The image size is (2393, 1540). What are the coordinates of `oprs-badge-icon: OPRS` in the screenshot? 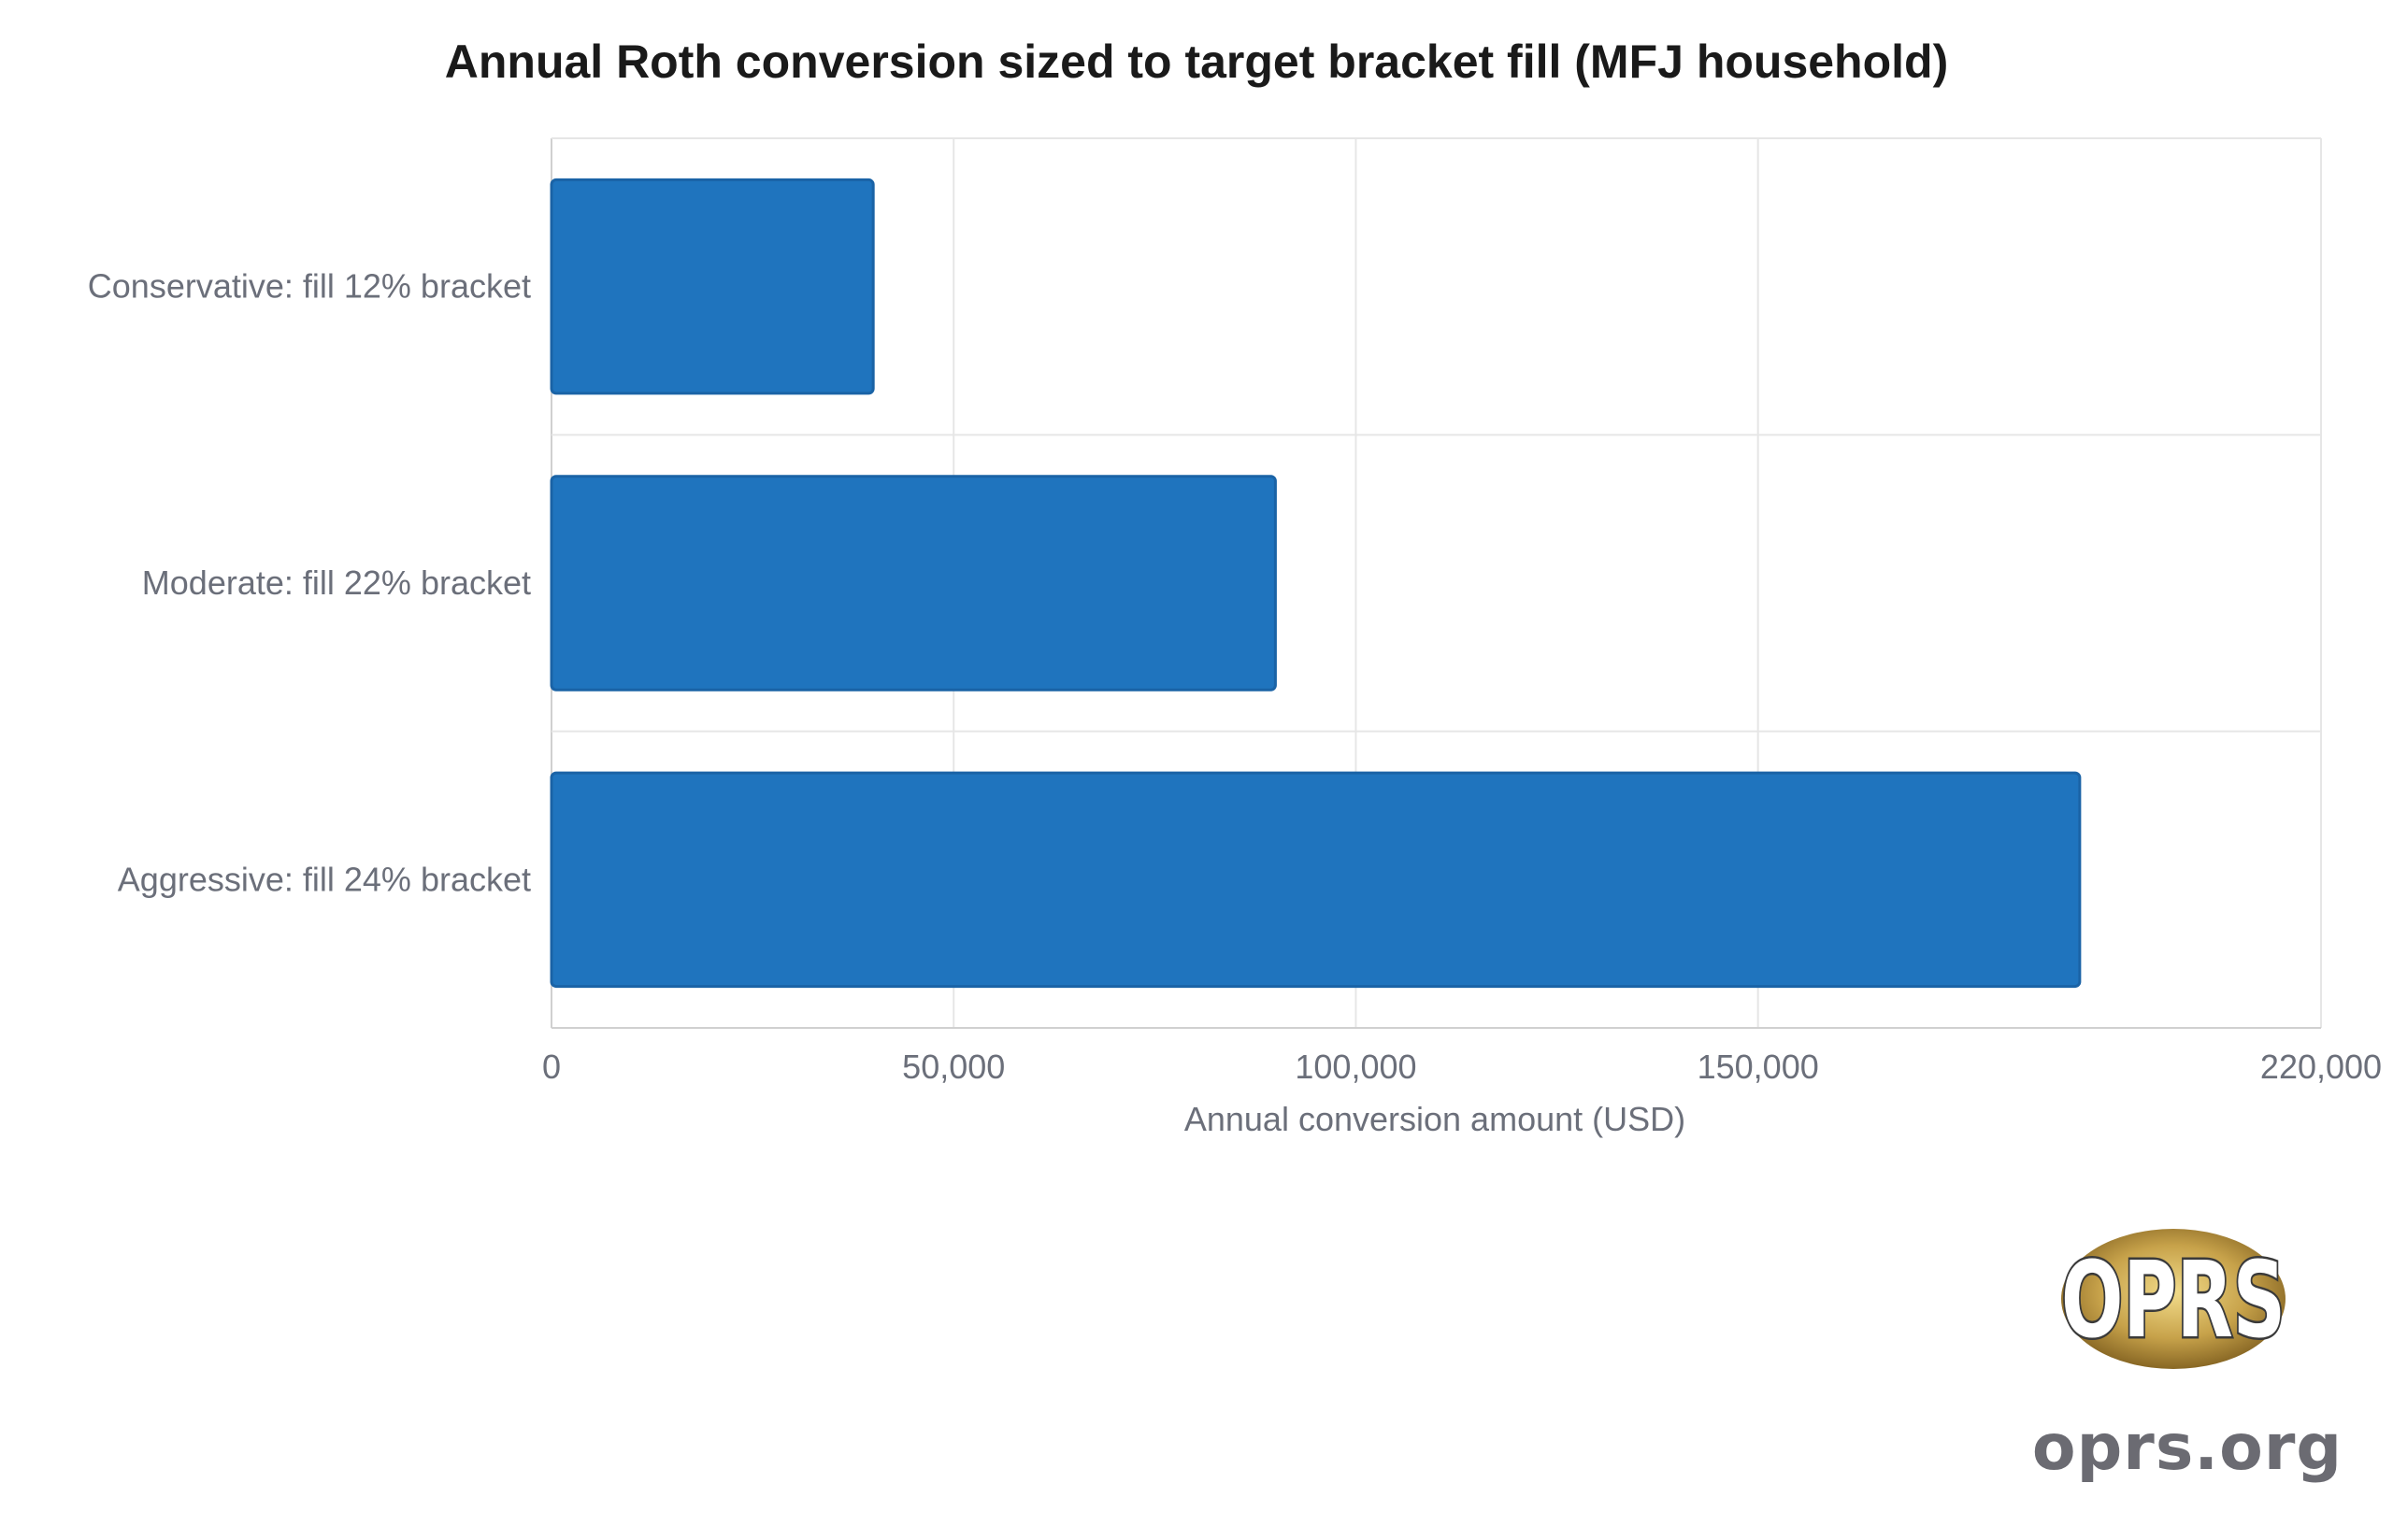 It's located at (2174, 1299).